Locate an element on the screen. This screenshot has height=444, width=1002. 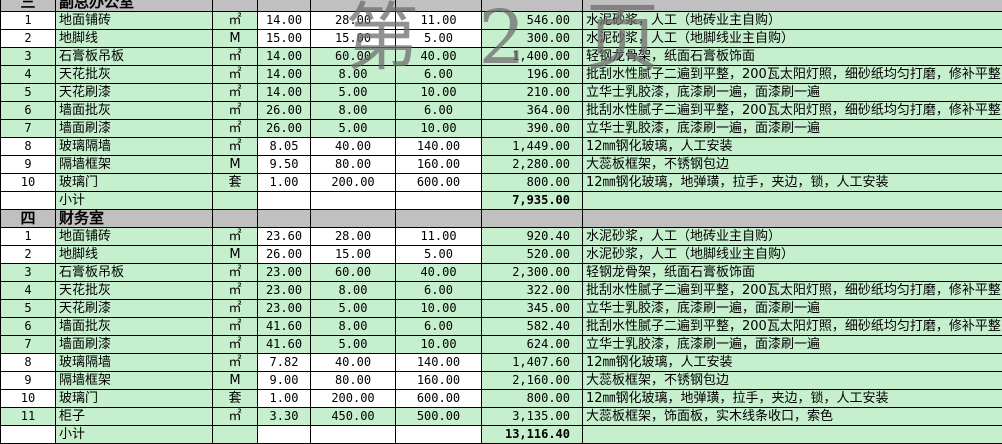
subtotal-label-cell: 小计 is located at coordinates (134, 435).